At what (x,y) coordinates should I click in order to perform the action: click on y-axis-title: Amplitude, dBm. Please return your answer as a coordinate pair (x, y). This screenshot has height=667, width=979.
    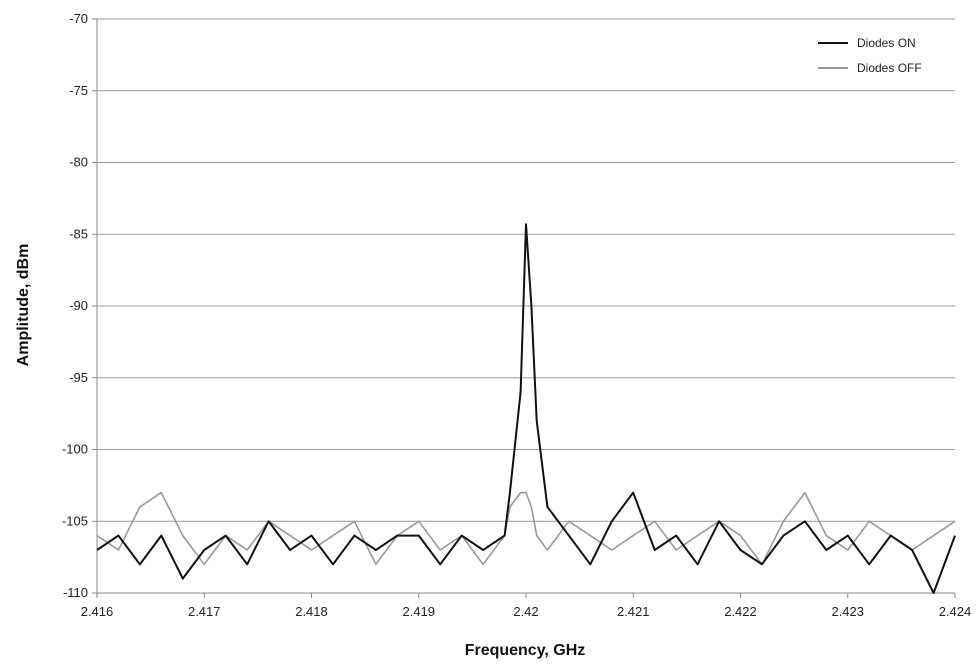
    Looking at the image, I should click on (23, 305).